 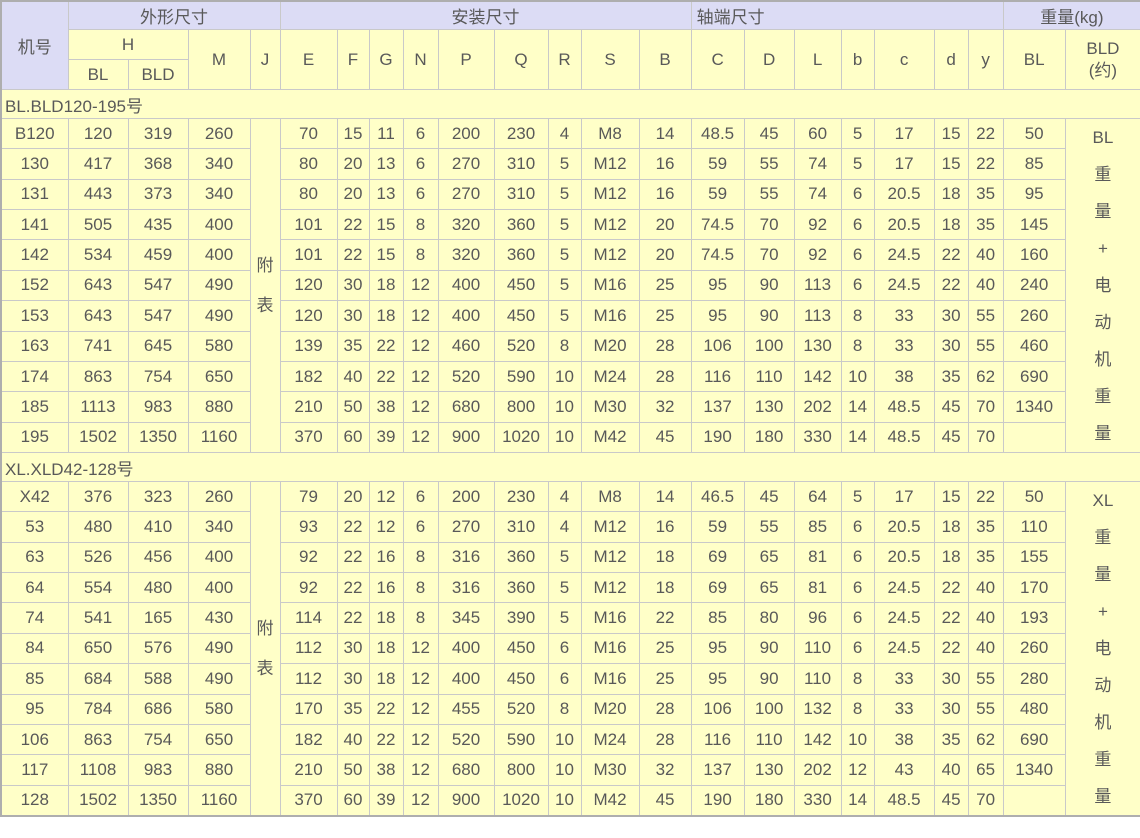 What do you see at coordinates (610, 164) in the screenshot?
I see `cell-s: M12` at bounding box center [610, 164].